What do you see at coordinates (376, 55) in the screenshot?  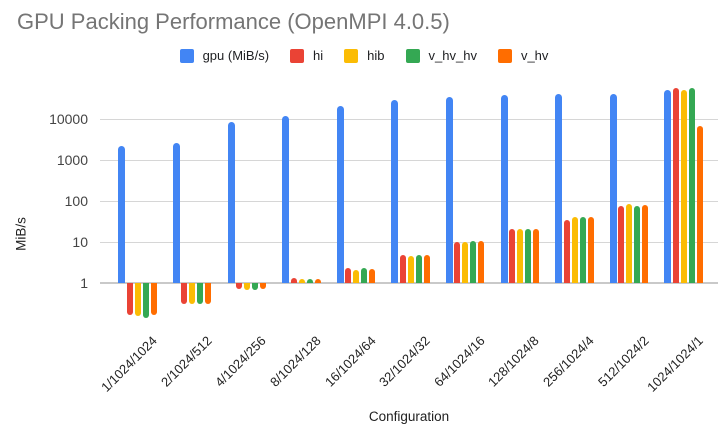 I see `legend-label-hib: hib` at bounding box center [376, 55].